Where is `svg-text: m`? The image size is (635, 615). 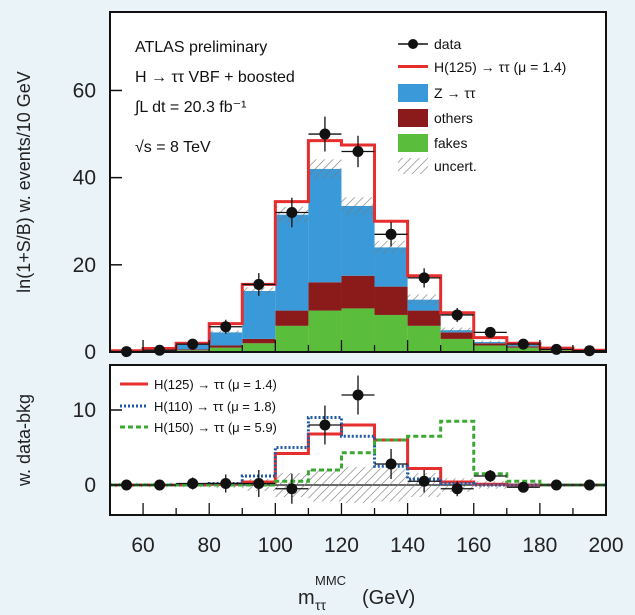
svg-text: m is located at coordinates (306, 598).